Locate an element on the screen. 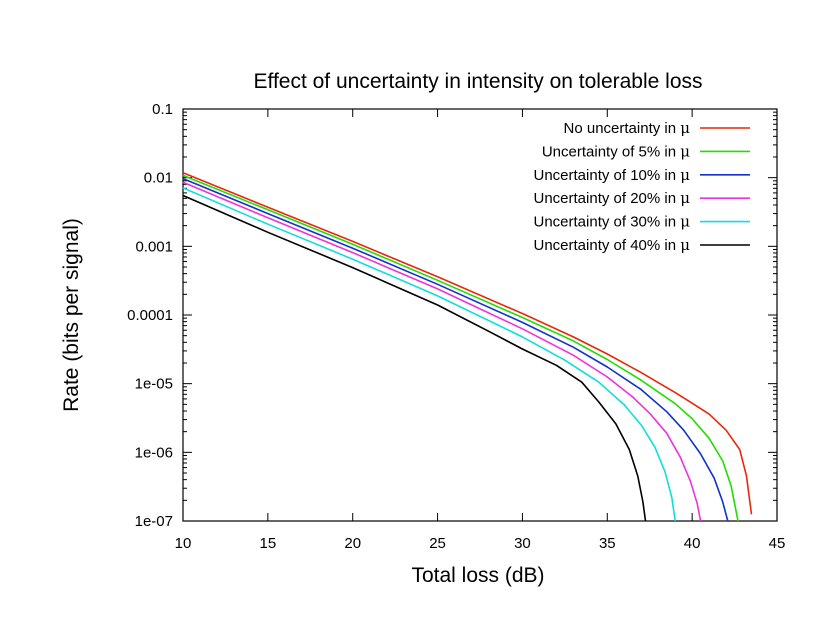  legend-series-name: Uncertainty of 5% in is located at coordinates (611, 151).